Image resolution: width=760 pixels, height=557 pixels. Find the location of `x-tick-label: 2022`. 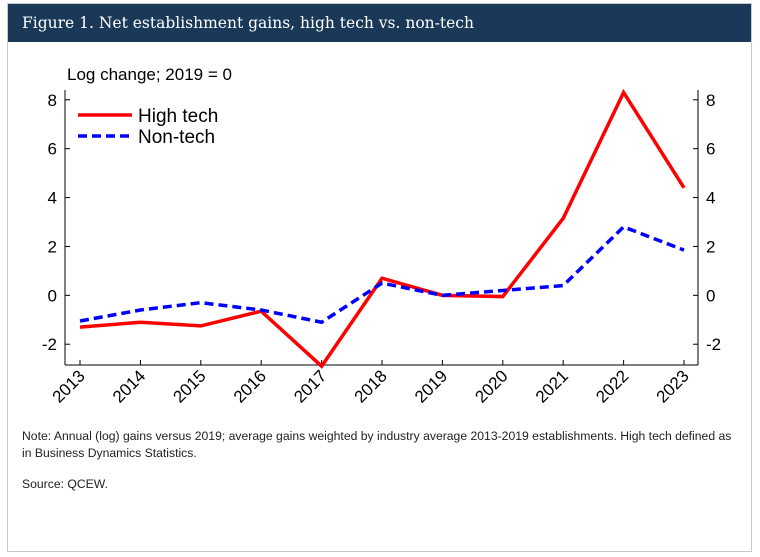

x-tick-label: 2022 is located at coordinates (612, 386).